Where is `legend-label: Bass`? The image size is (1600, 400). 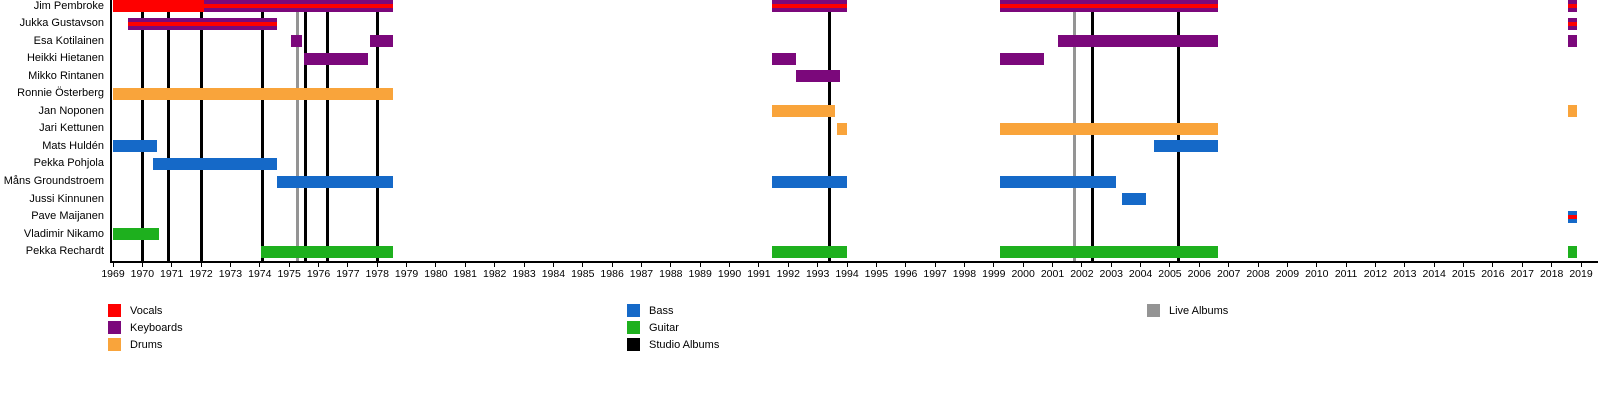
legend-label: Bass is located at coordinates (661, 310).